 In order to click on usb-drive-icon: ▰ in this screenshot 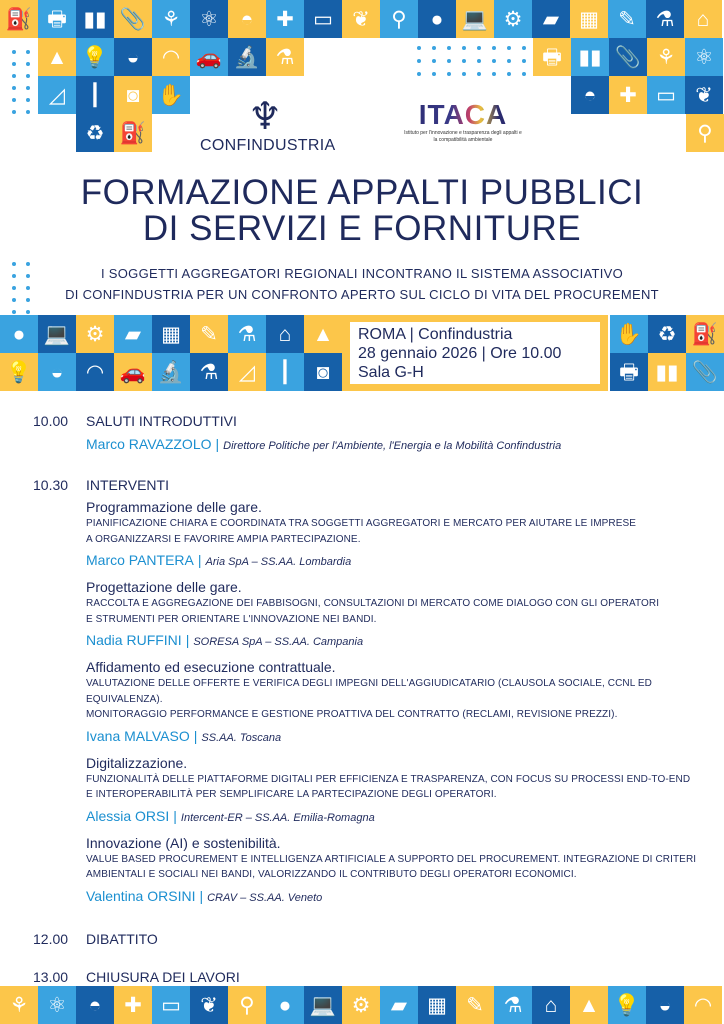, I will do `click(399, 1005)`.